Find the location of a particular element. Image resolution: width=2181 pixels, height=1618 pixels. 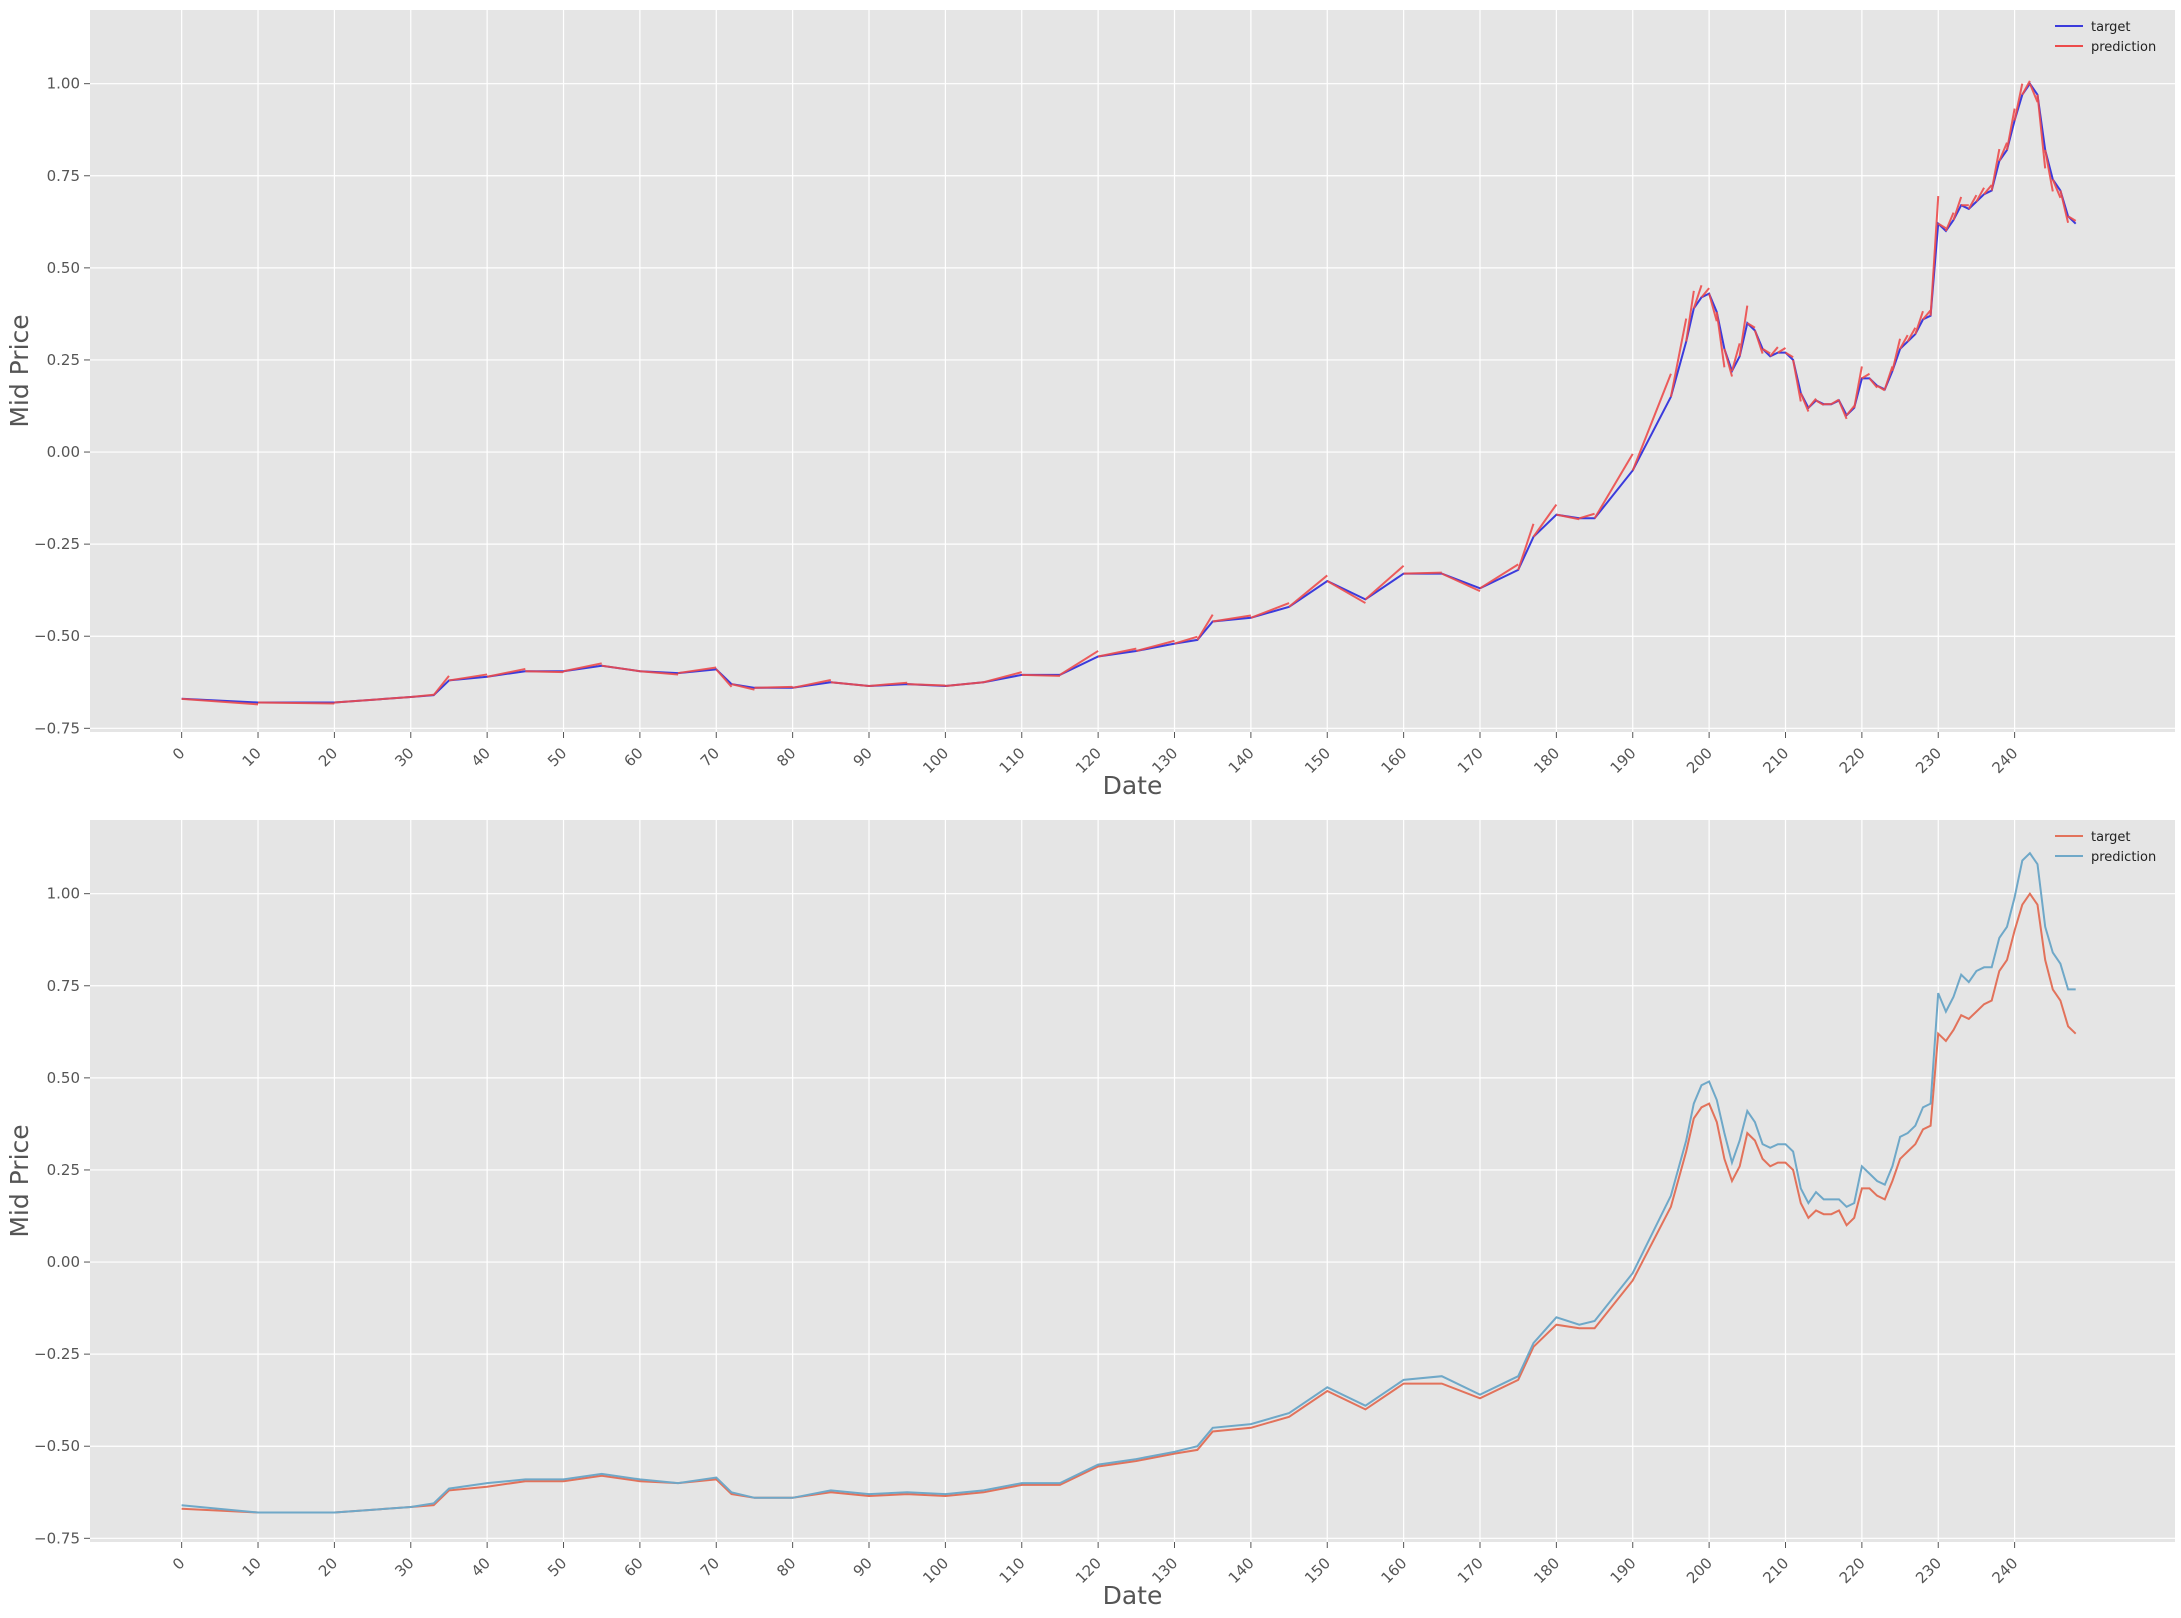

top-y-axis-label: Mid Price is located at coordinates (19, 370).